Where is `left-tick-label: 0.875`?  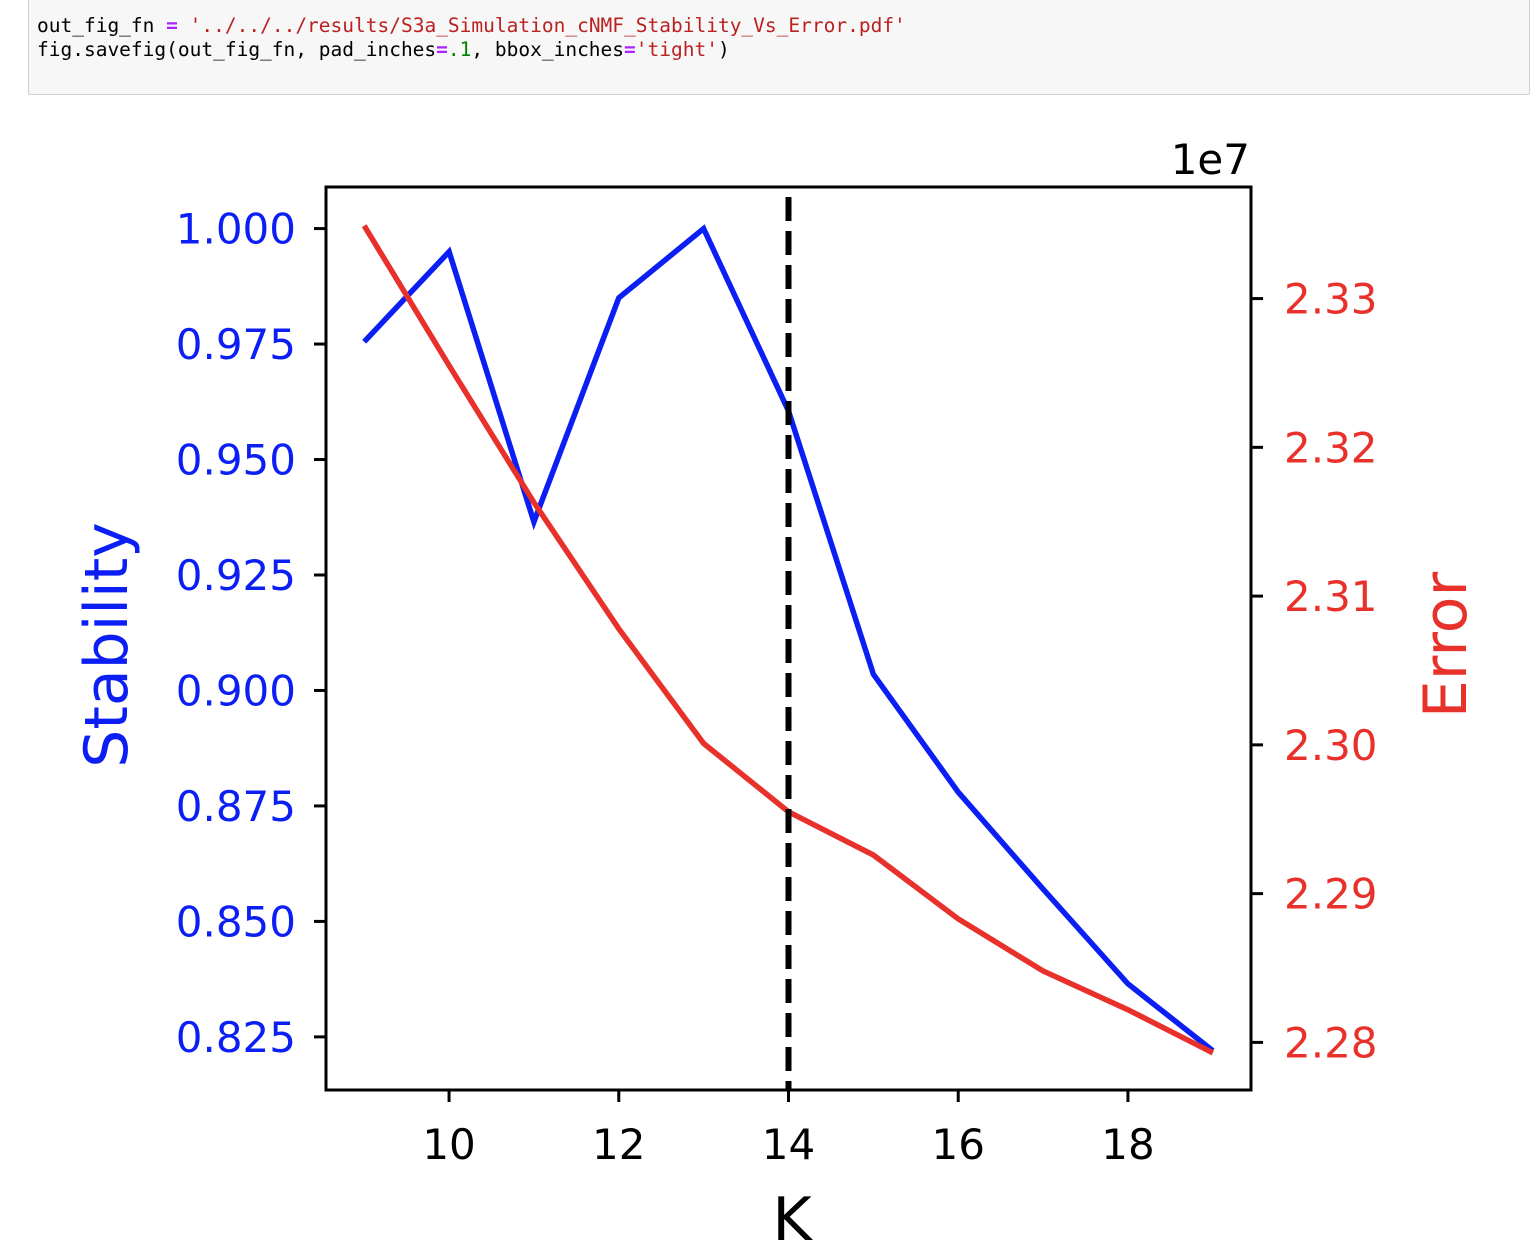 left-tick-label: 0.875 is located at coordinates (236, 806).